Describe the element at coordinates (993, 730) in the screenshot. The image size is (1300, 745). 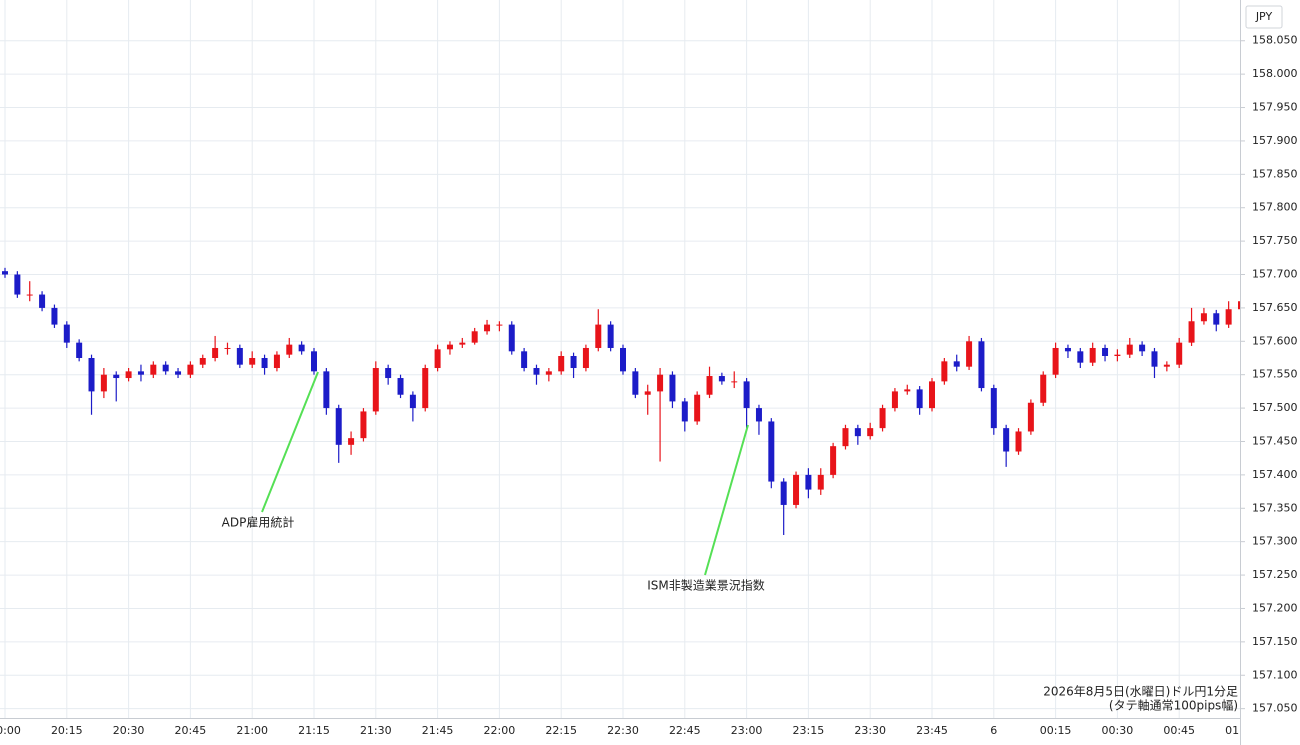
I see `x-tick-label: 6` at that location.